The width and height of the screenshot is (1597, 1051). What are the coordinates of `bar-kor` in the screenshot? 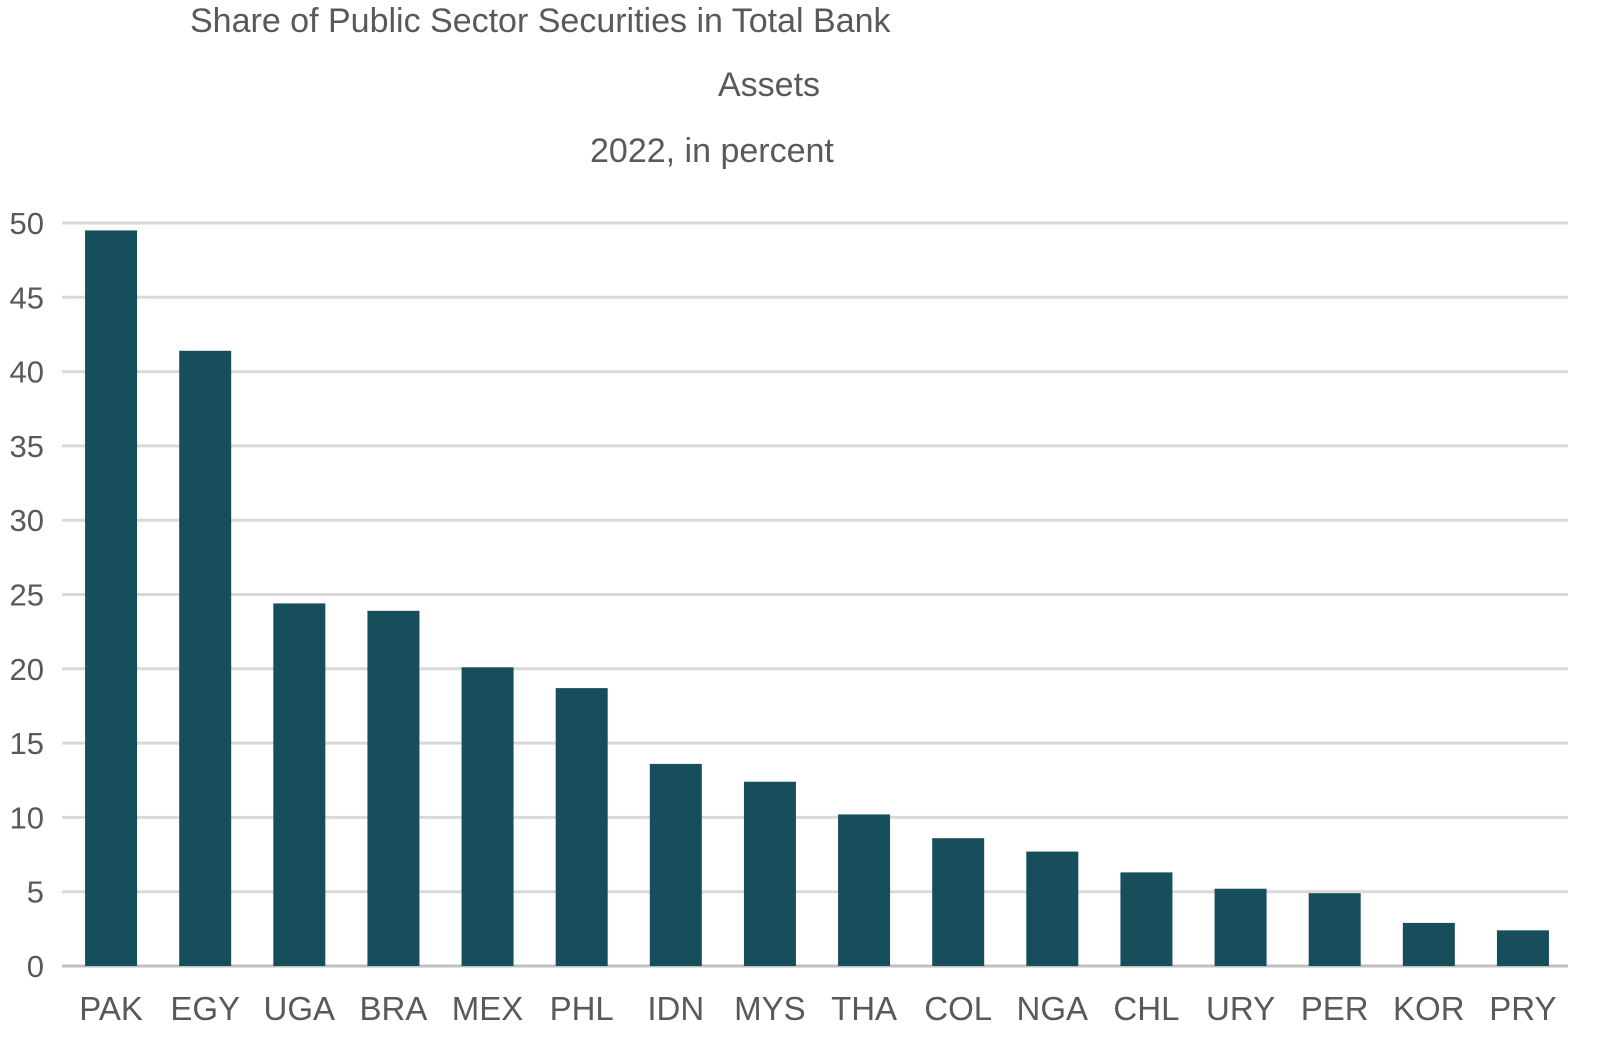 It's located at (1428, 944).